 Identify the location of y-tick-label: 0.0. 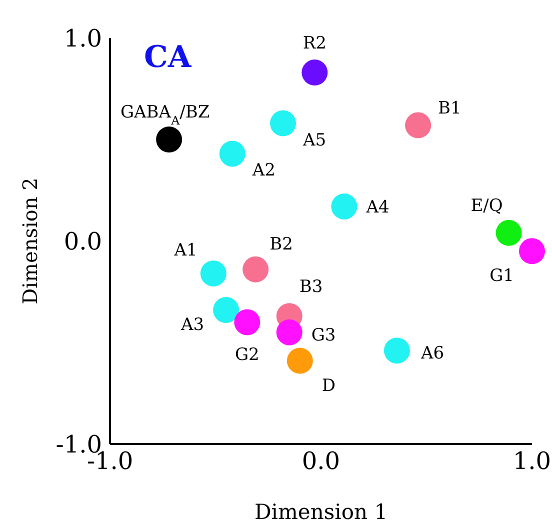
(83, 242).